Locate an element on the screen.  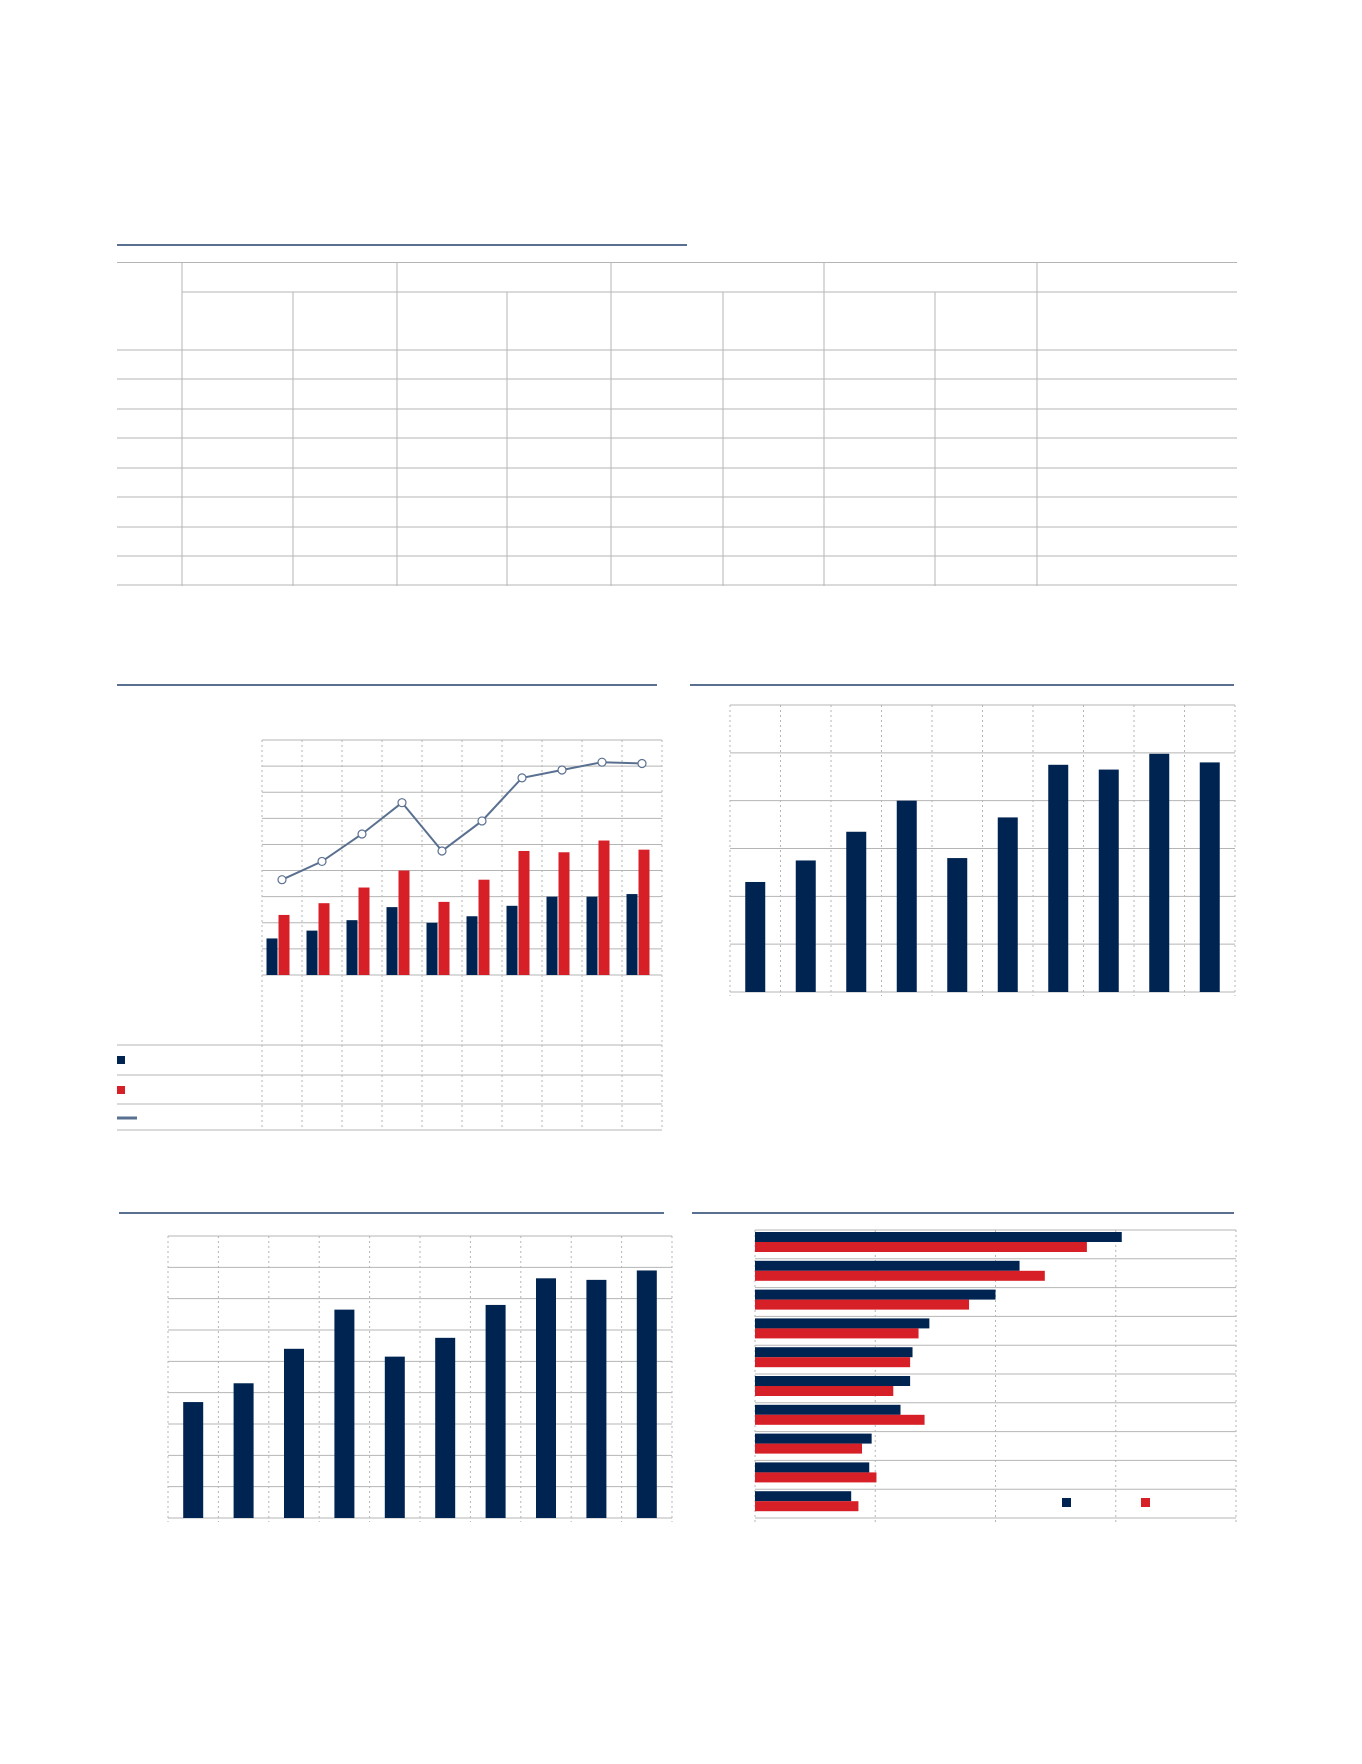
bar-chart-top-right is located at coordinates (982, 850).